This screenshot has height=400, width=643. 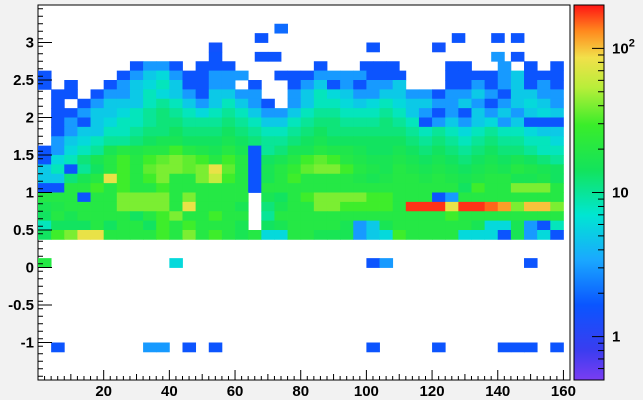 I want to click on y-tick-label: -0.5, so click(x=21, y=305).